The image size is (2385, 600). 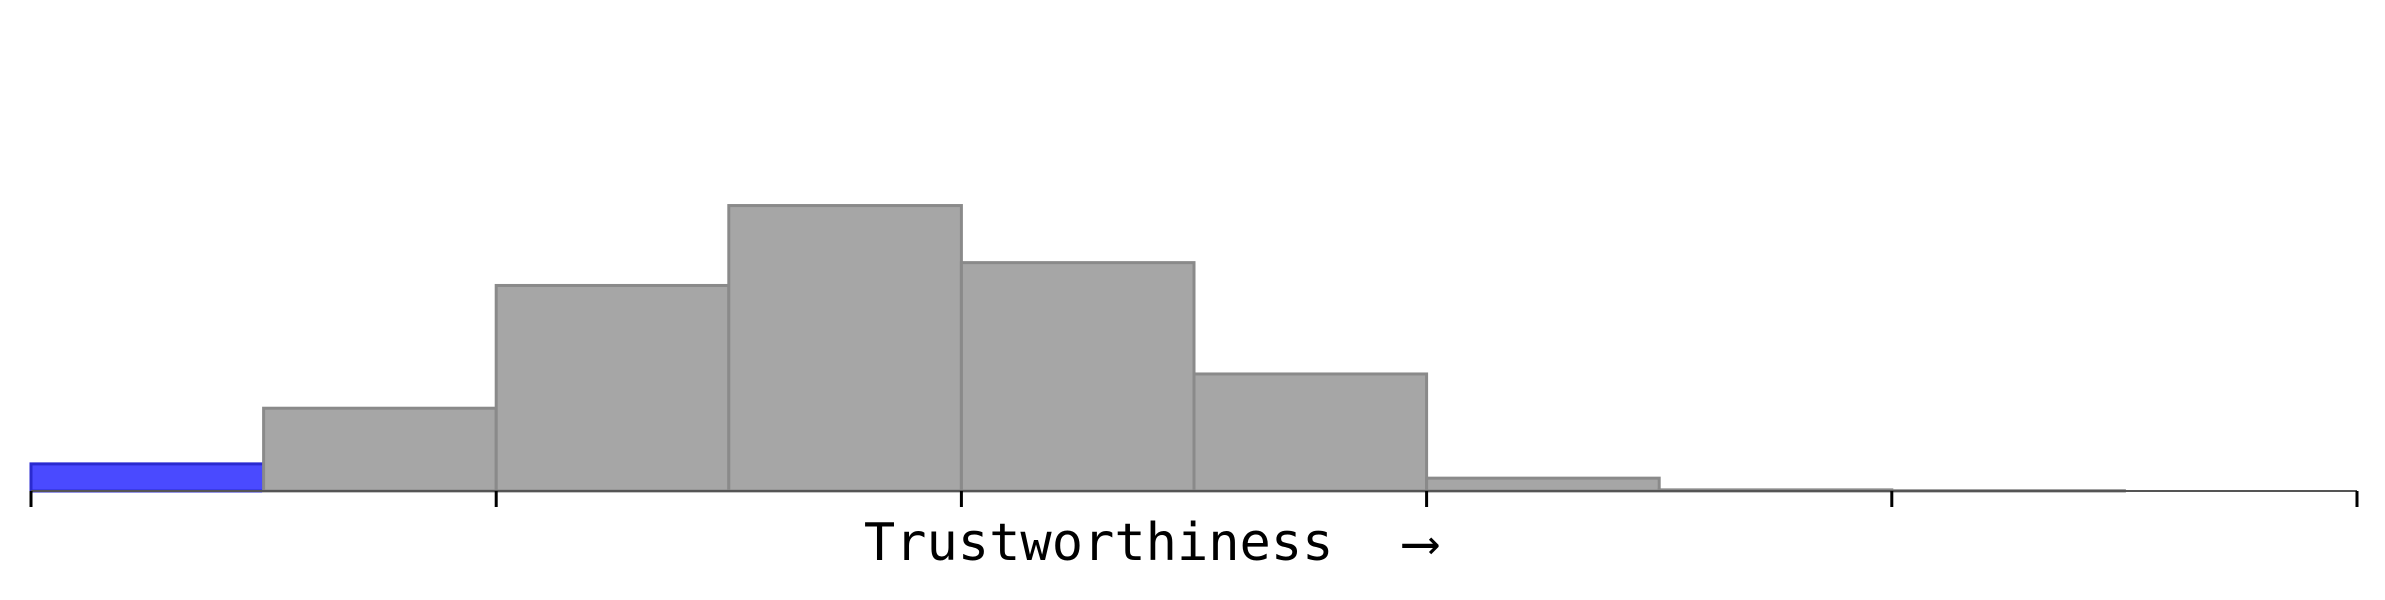 I want to click on x-axis-arrow-icon: ⟶, so click(x=1420, y=543).